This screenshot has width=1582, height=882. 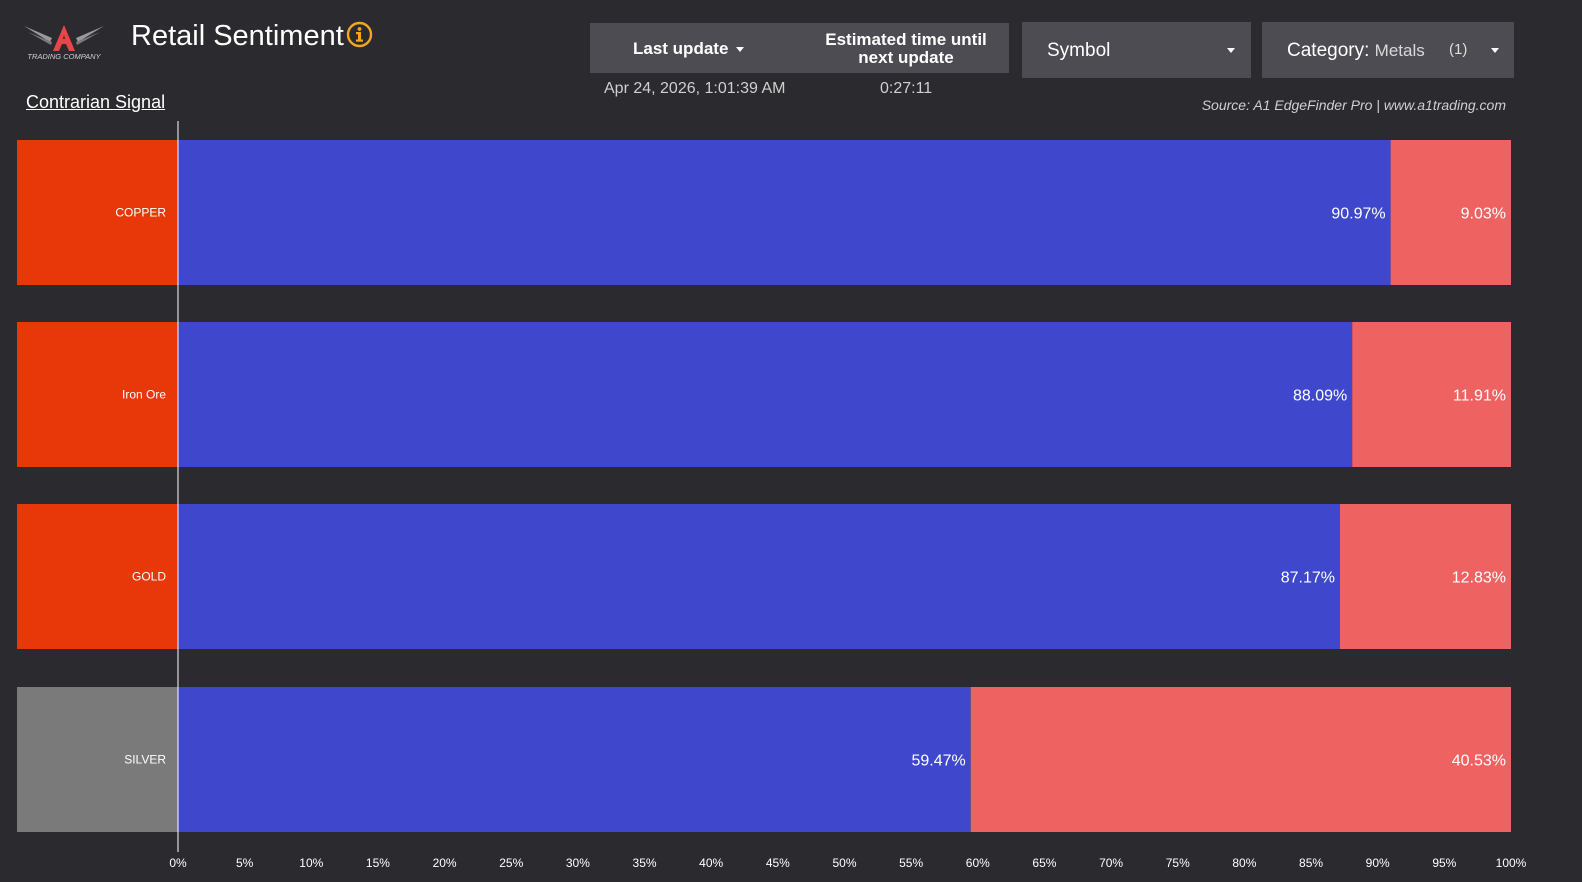 What do you see at coordinates (906, 57) in the screenshot?
I see `estimated-label-line2: next update` at bounding box center [906, 57].